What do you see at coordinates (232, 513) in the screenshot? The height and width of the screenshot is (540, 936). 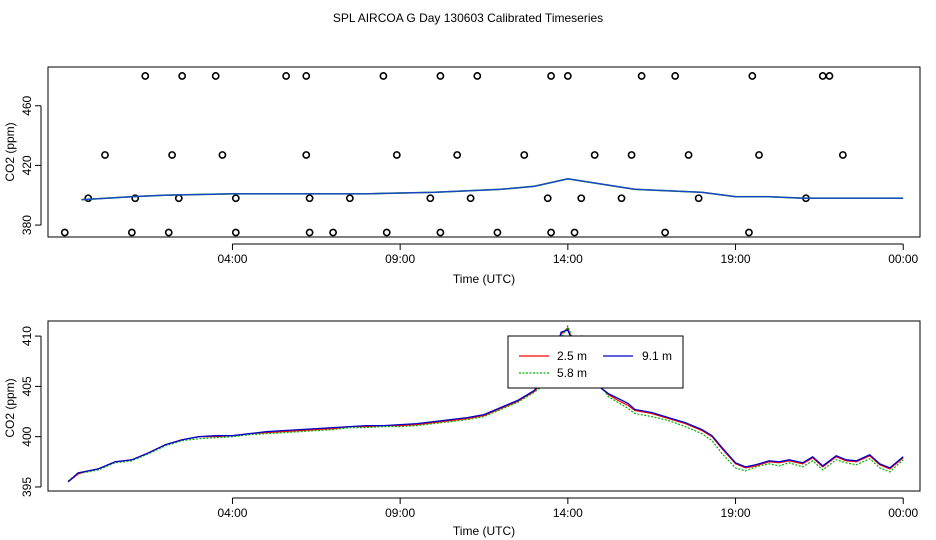 I see `bottom-x-tick-label: 04:00` at bounding box center [232, 513].